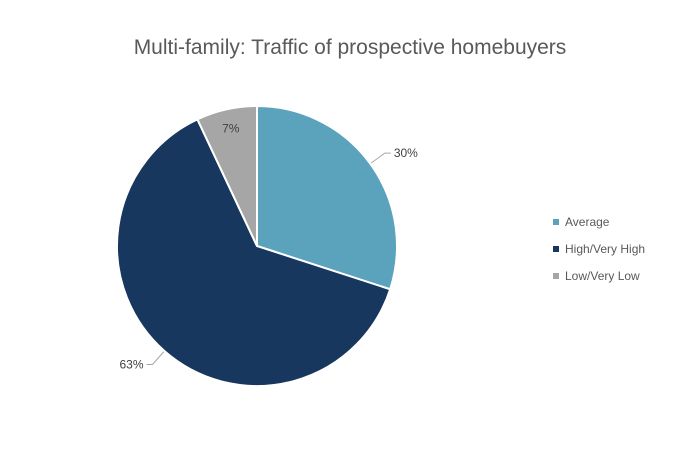  I want to click on legend-item-high: High/Very High, so click(599, 248).